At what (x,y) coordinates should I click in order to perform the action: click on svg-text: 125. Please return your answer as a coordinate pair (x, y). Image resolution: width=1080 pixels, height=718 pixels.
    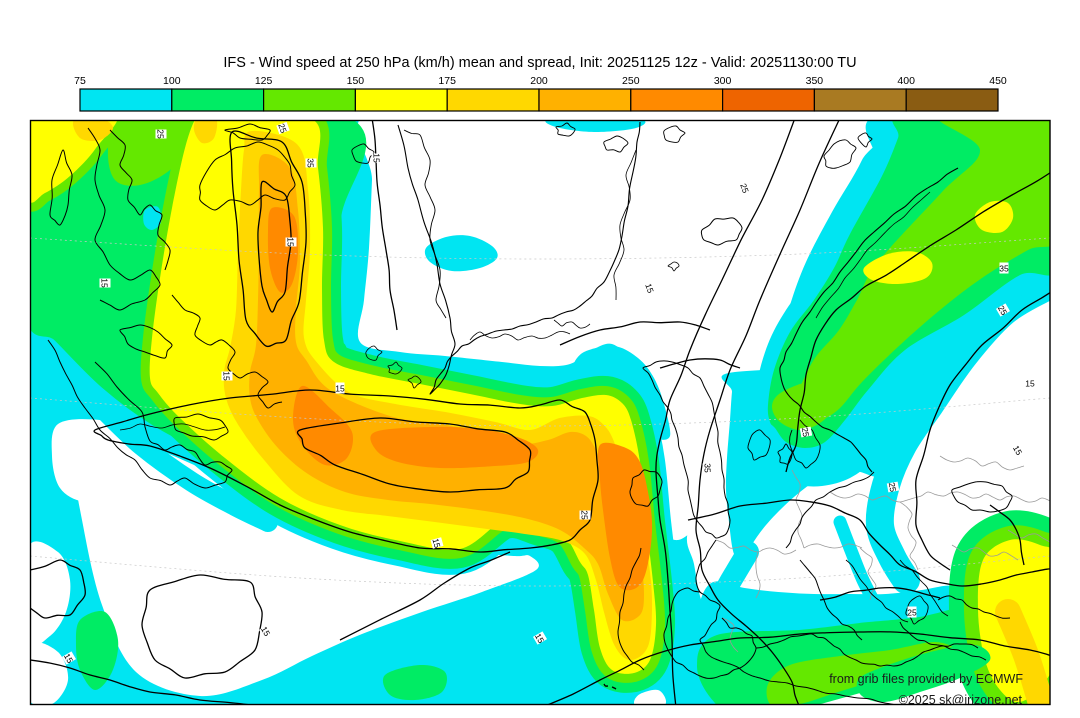
    Looking at the image, I should click on (264, 81).